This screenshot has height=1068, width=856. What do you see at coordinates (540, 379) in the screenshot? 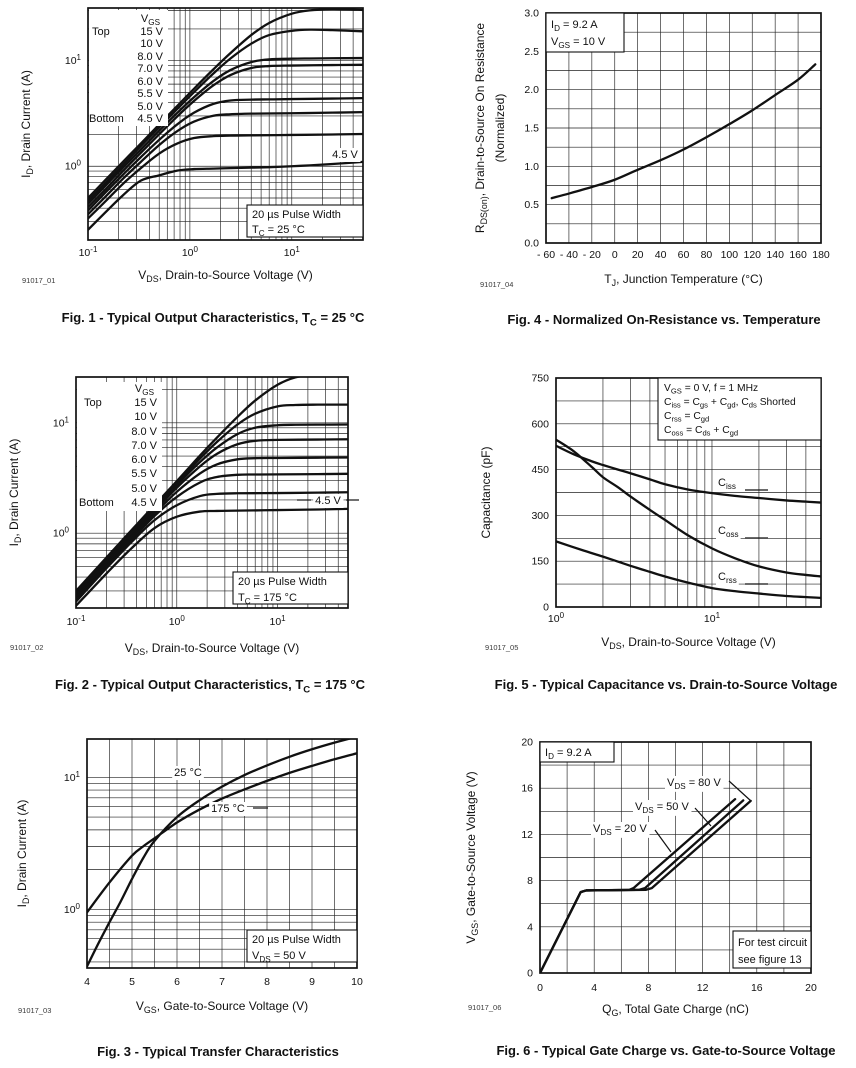
I see `svg-text: 750` at bounding box center [540, 379].